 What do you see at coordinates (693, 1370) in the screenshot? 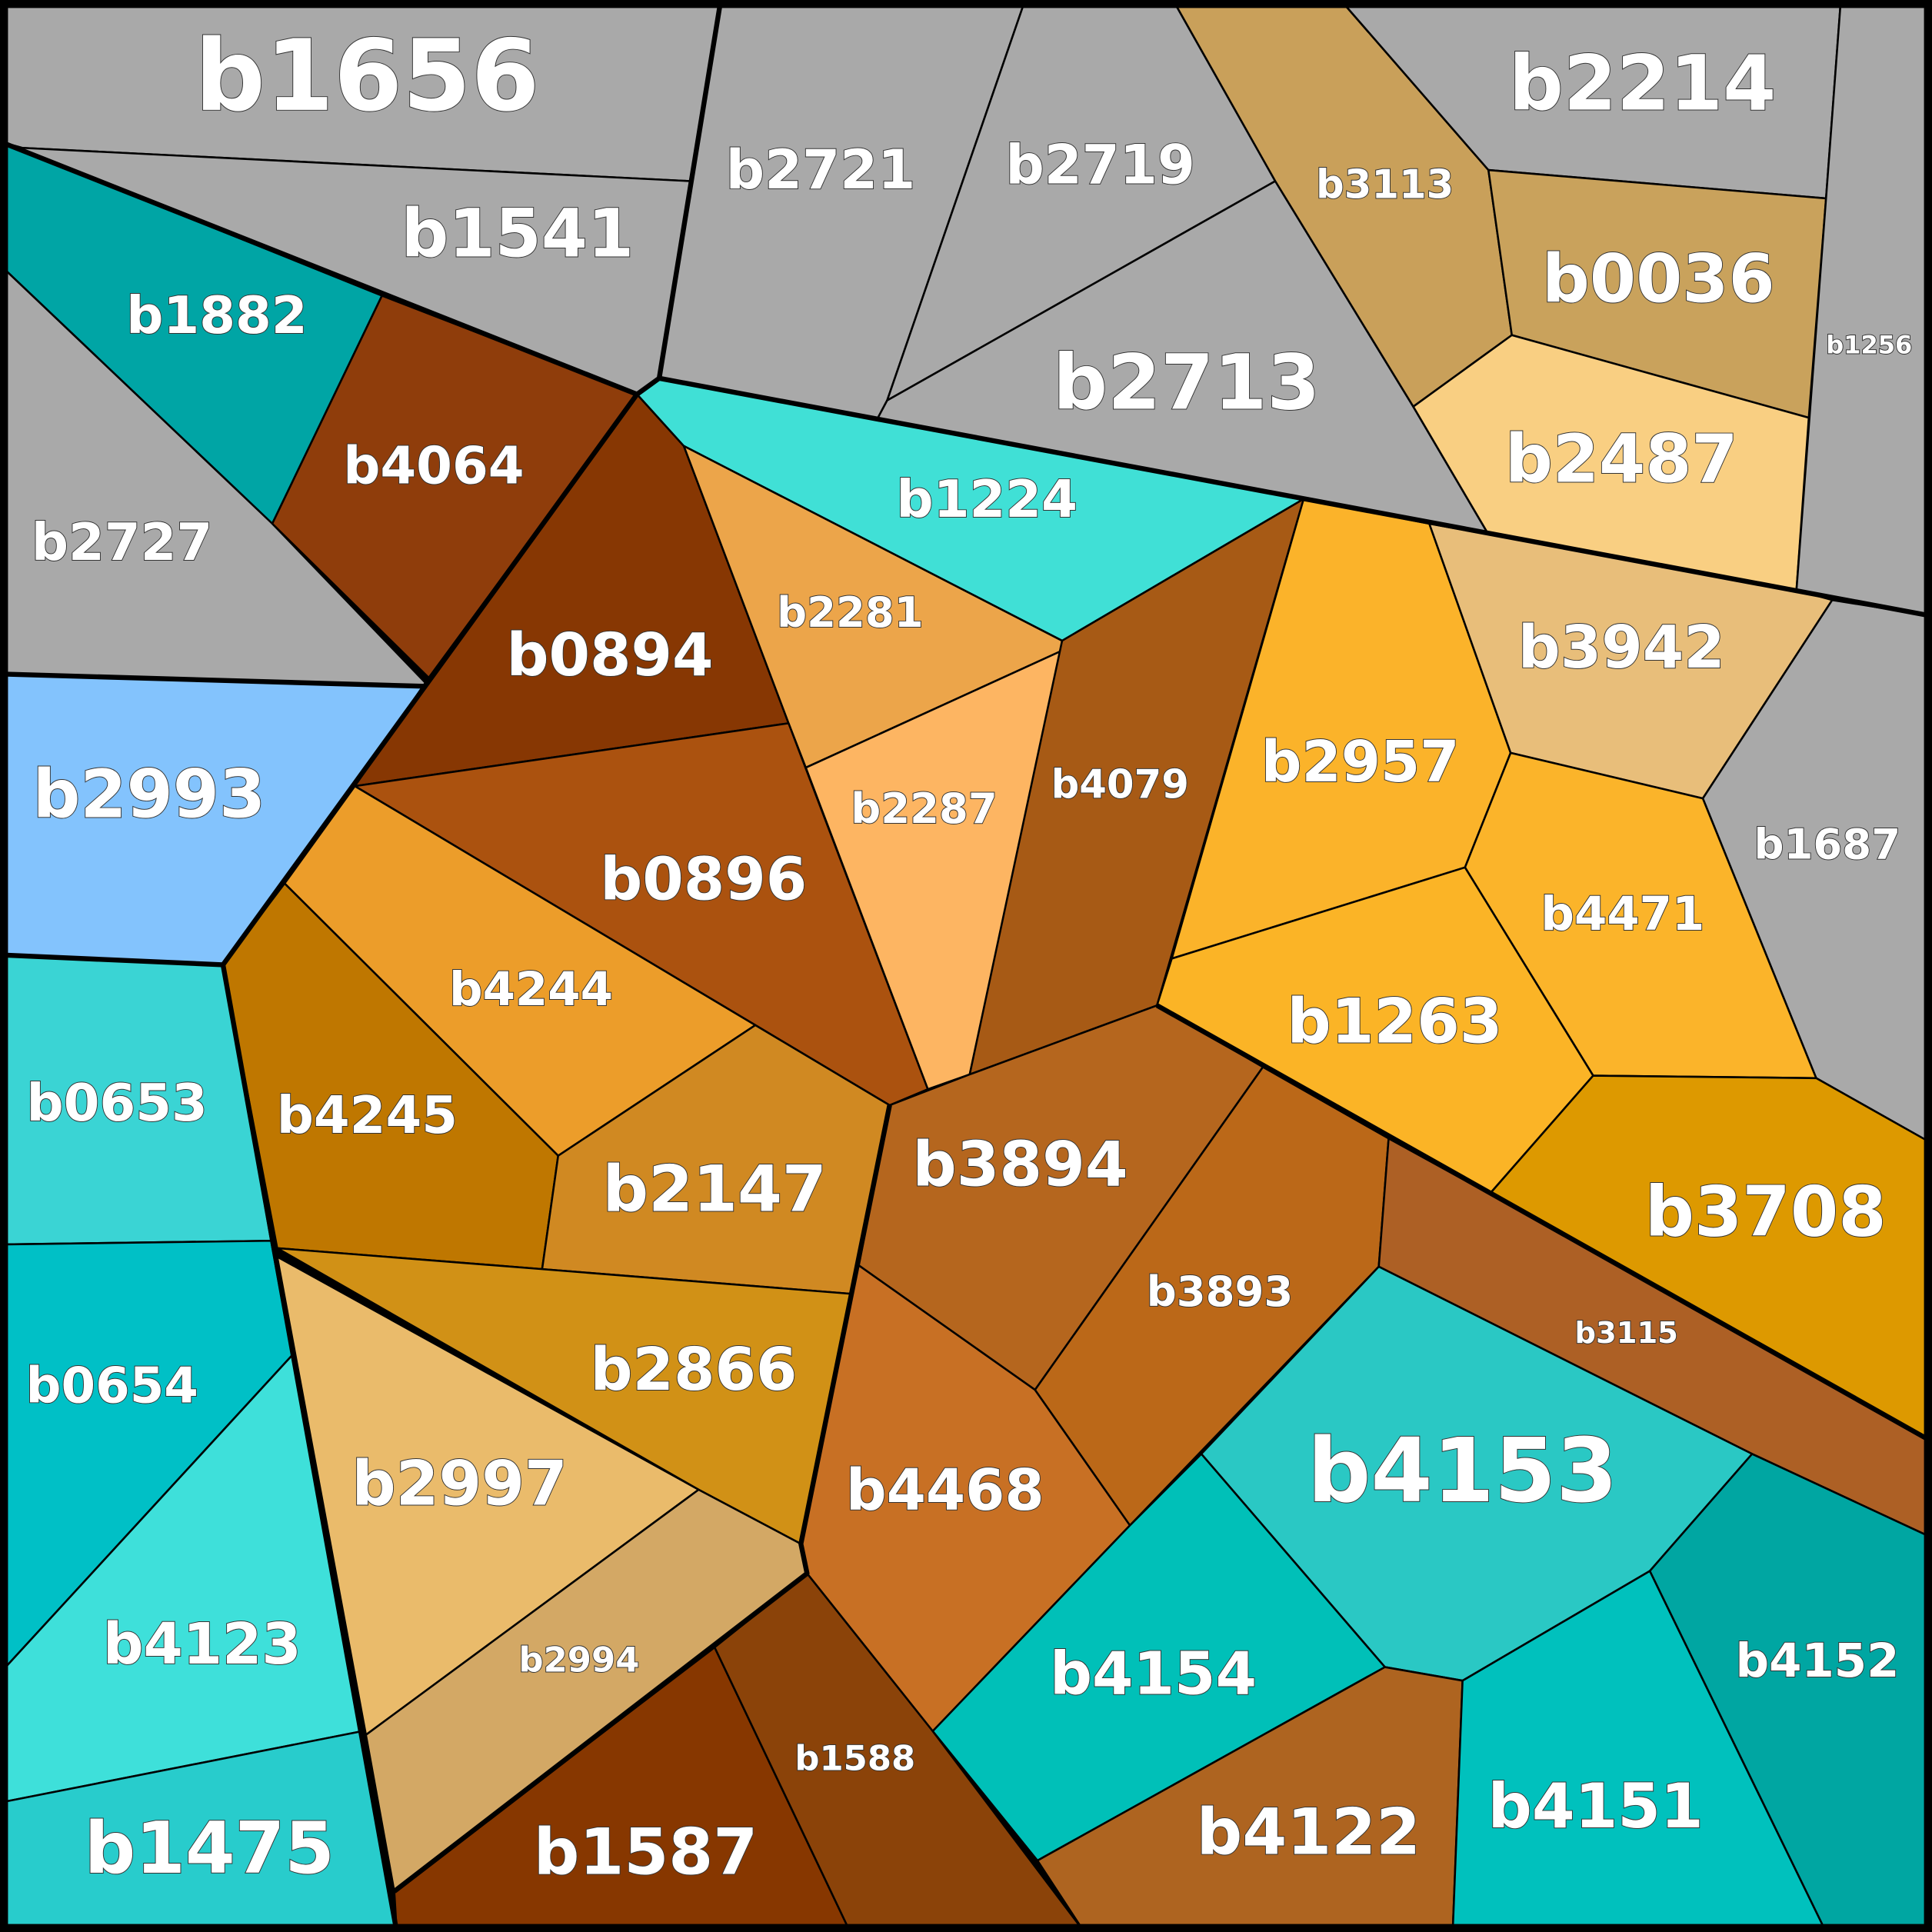
I see `region-label: b2866` at bounding box center [693, 1370].